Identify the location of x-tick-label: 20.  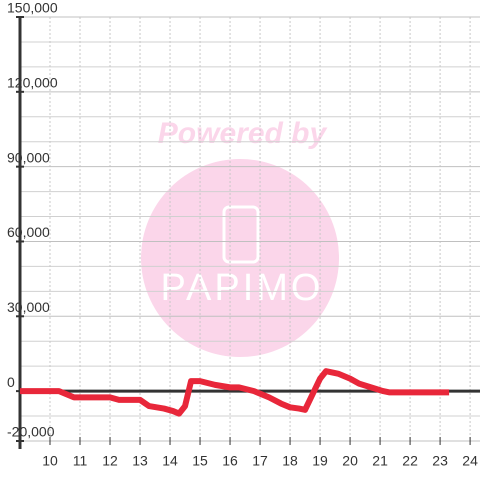
(350, 461).